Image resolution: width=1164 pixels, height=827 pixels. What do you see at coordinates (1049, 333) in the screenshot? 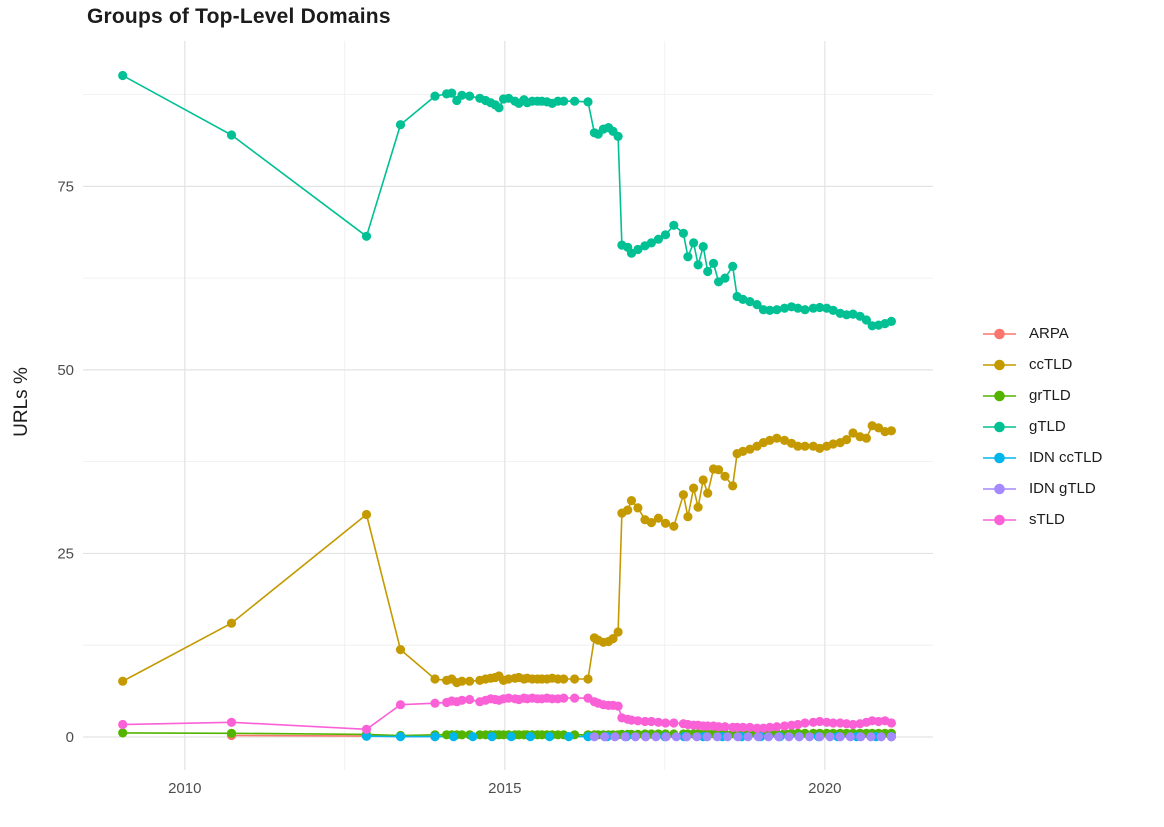
I see `legend-label: ARPA` at bounding box center [1049, 333].